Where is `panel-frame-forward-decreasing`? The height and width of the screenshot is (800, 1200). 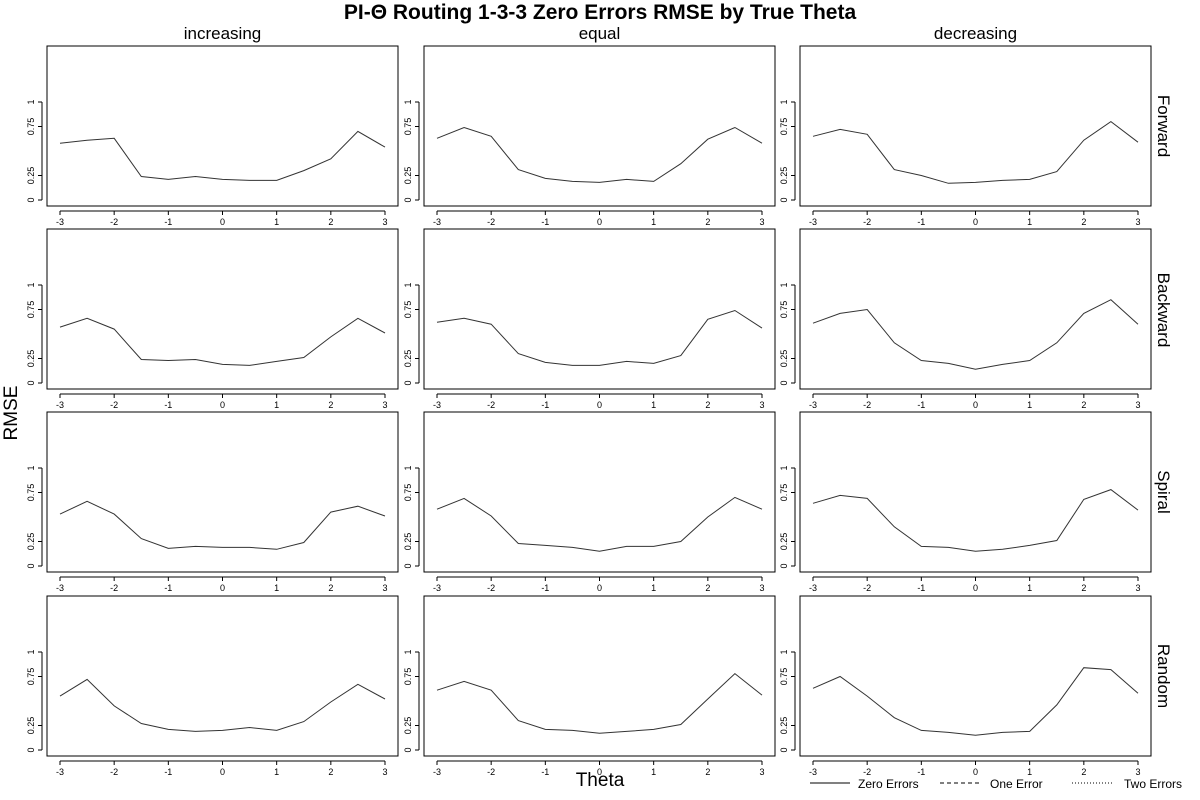
panel-frame-forward-decreasing is located at coordinates (975, 126).